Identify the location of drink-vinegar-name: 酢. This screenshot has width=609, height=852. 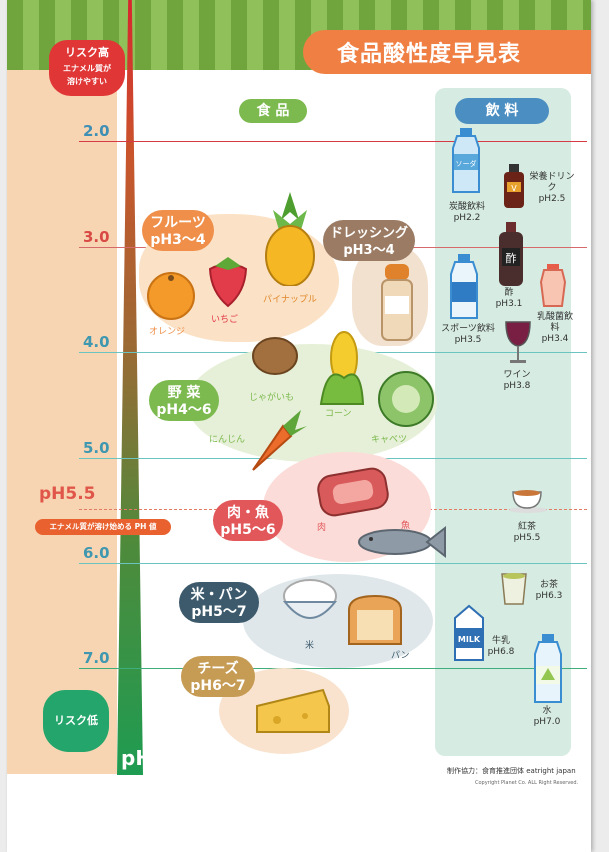
(509, 293).